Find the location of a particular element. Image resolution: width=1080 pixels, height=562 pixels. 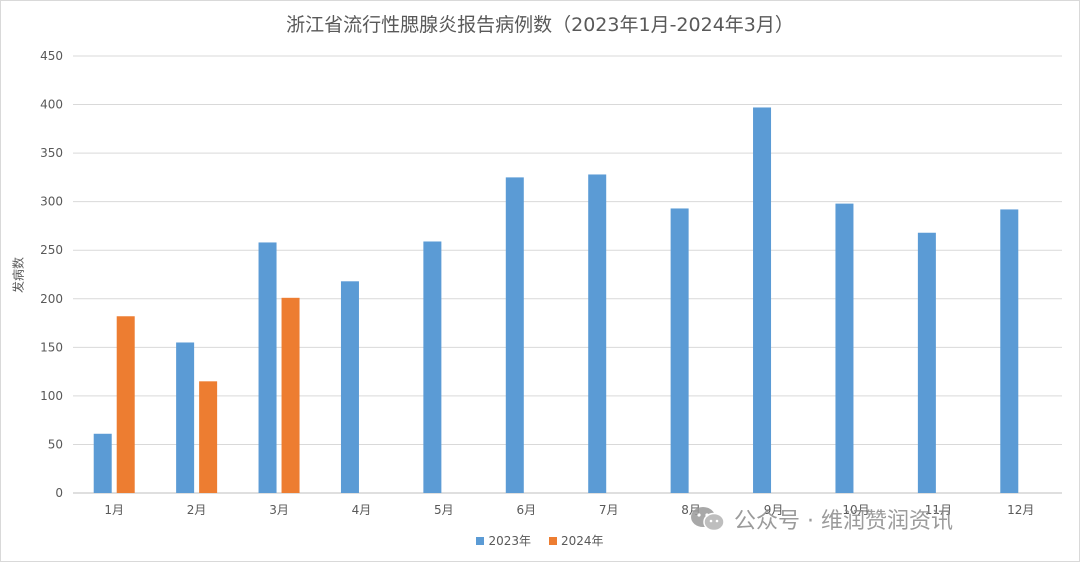

x-tick-label: 5月 is located at coordinates (444, 510).